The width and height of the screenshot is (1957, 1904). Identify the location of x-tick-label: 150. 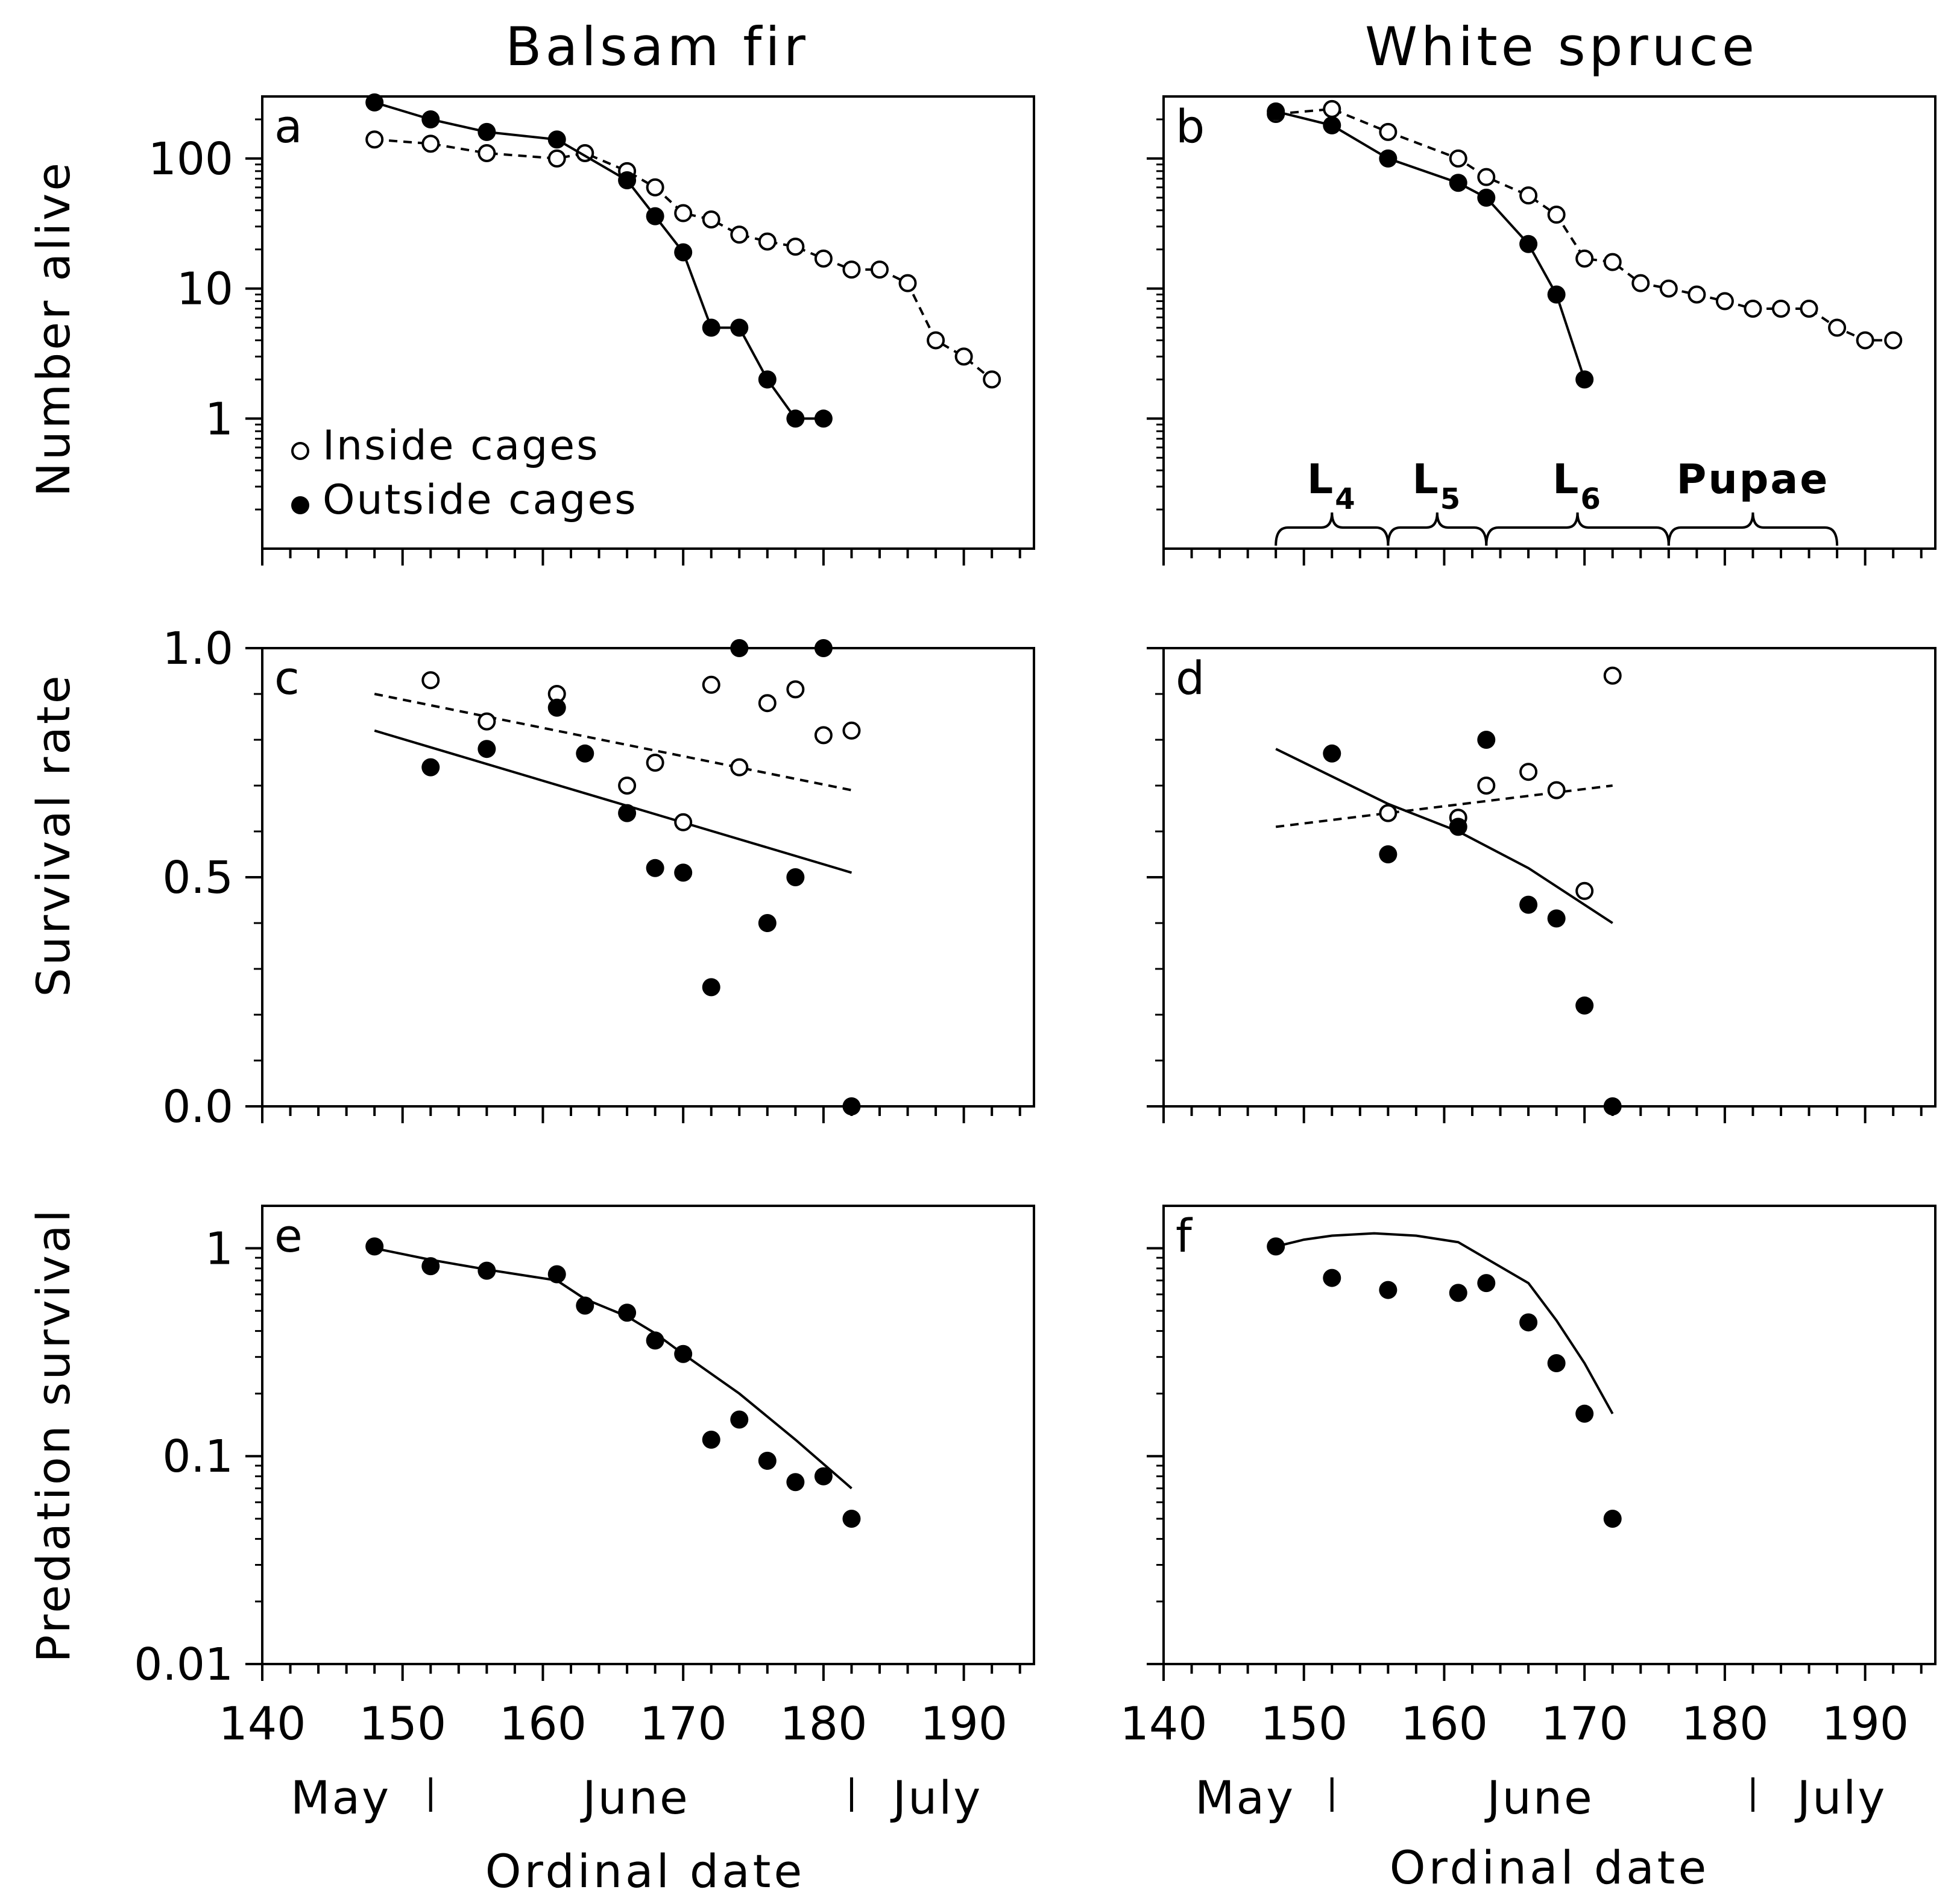
(403, 1723).